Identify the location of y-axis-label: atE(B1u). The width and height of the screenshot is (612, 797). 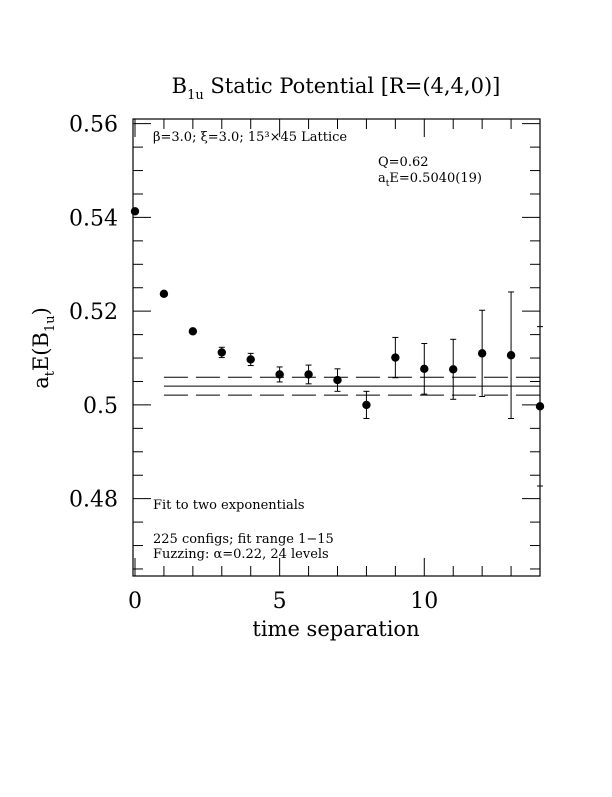
(43, 348).